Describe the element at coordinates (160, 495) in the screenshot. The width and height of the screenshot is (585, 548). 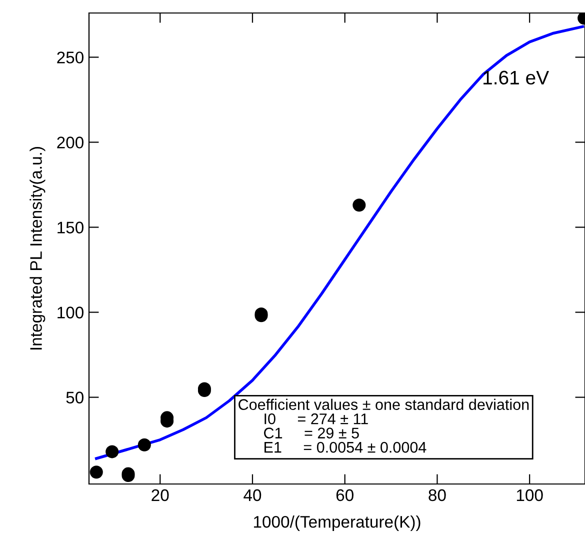
I see `x-tick-label: 20` at that location.